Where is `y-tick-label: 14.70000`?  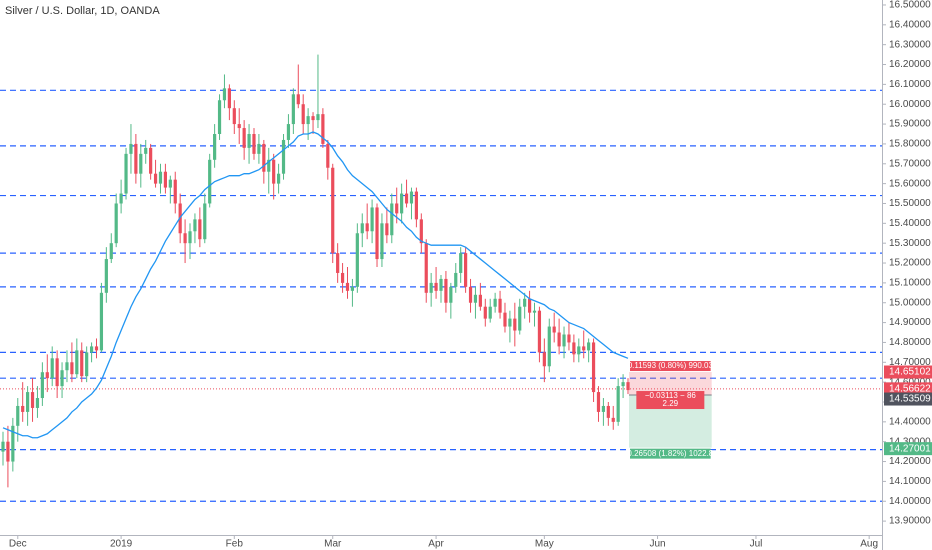 y-tick-label: 14.70000 is located at coordinates (910, 362).